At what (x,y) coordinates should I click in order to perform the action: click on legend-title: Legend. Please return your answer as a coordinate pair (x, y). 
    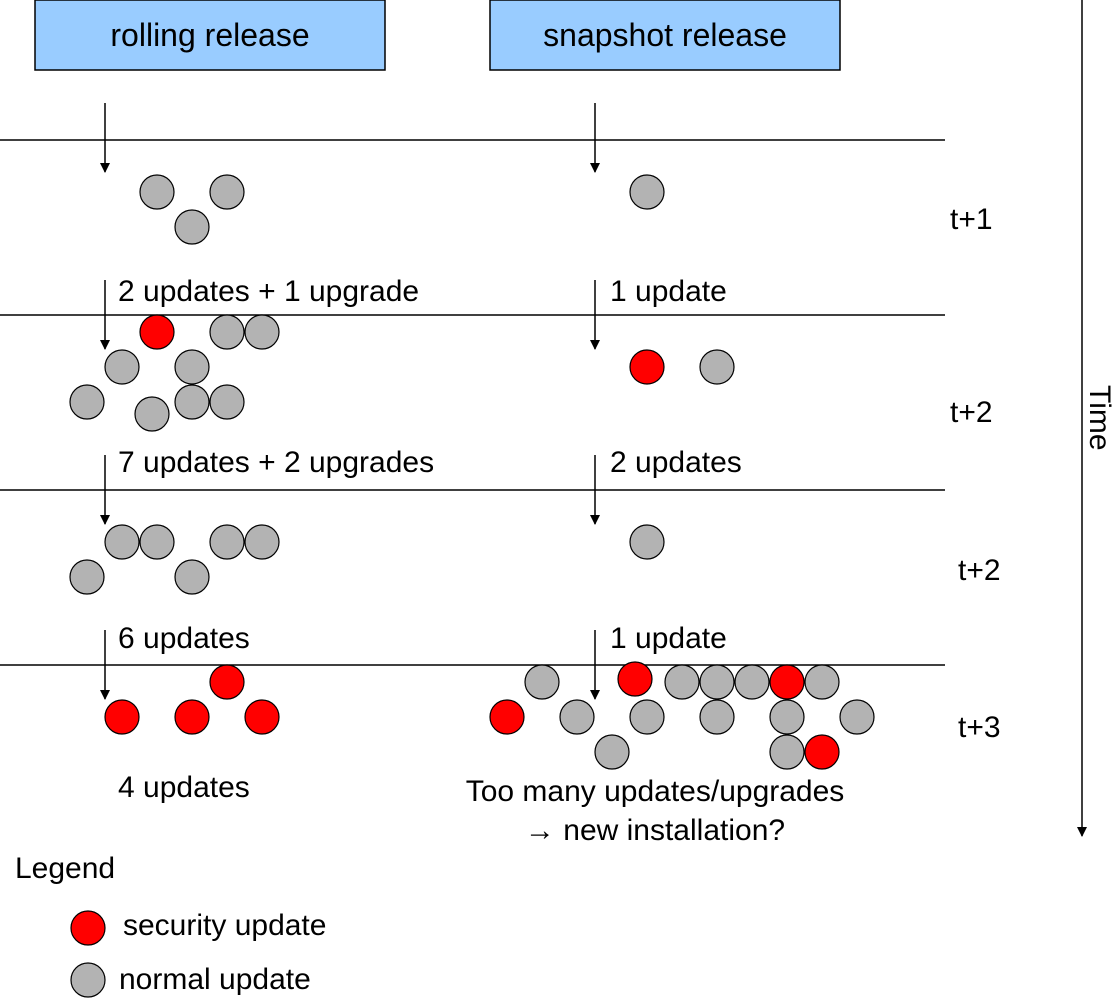
    Looking at the image, I should click on (65, 868).